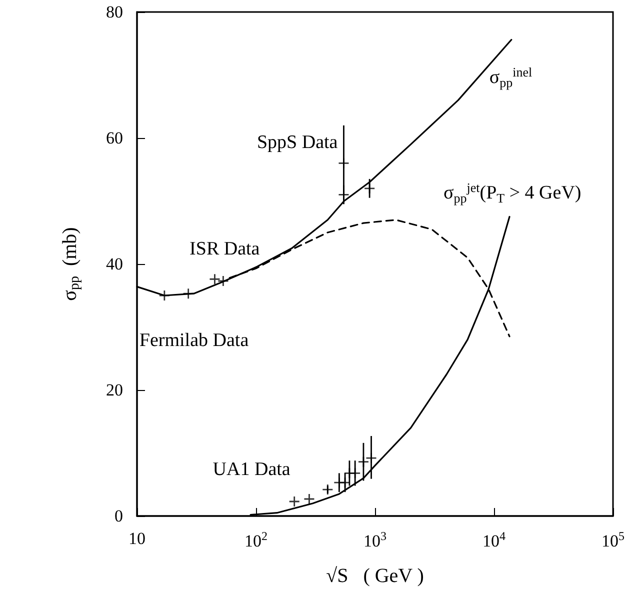 The width and height of the screenshot is (638, 610). I want to click on x-tick-label: 10, so click(137, 538).